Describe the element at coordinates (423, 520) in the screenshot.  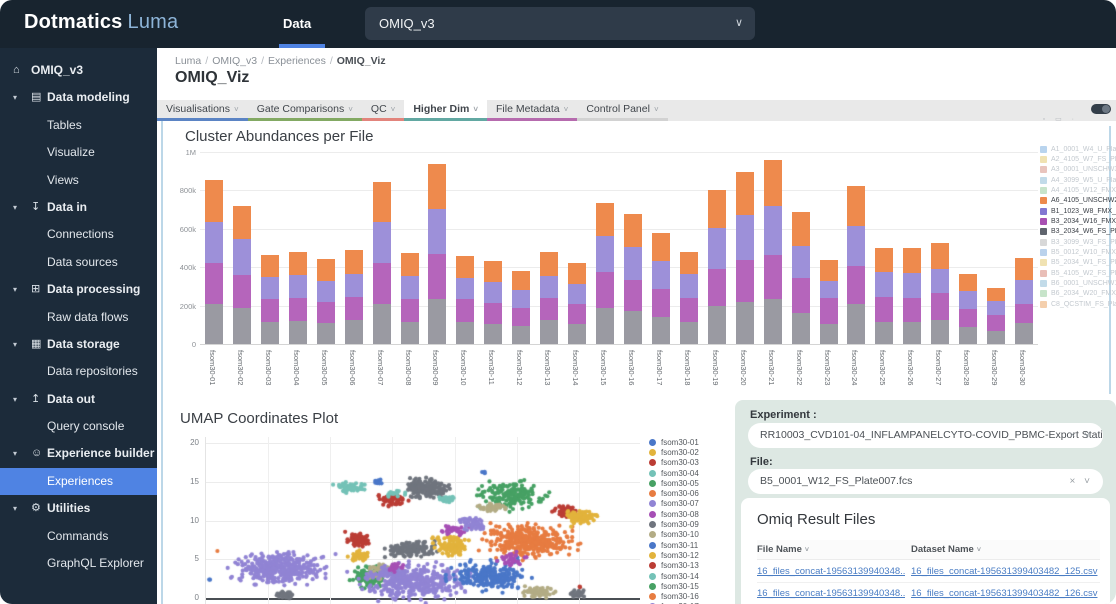
I see `umap-scatter-canvas` at that location.